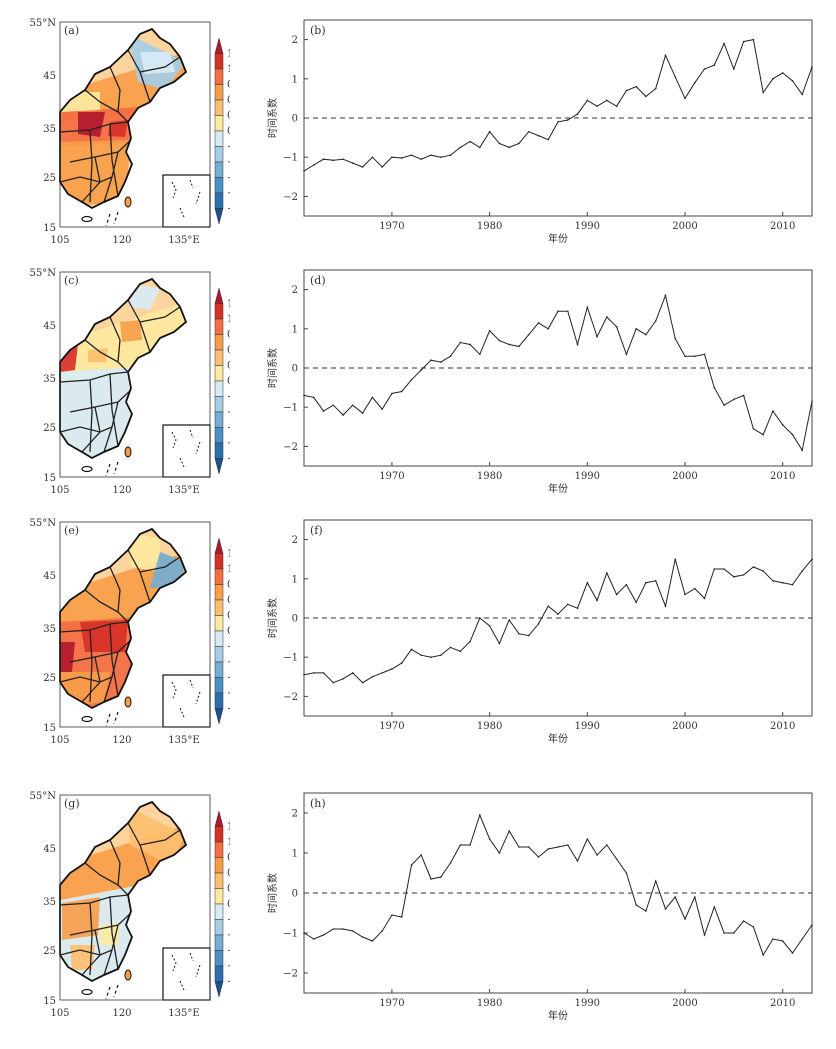  Describe the element at coordinates (49, 129) in the screenshot. I see `map-lat-tick: 35` at that location.